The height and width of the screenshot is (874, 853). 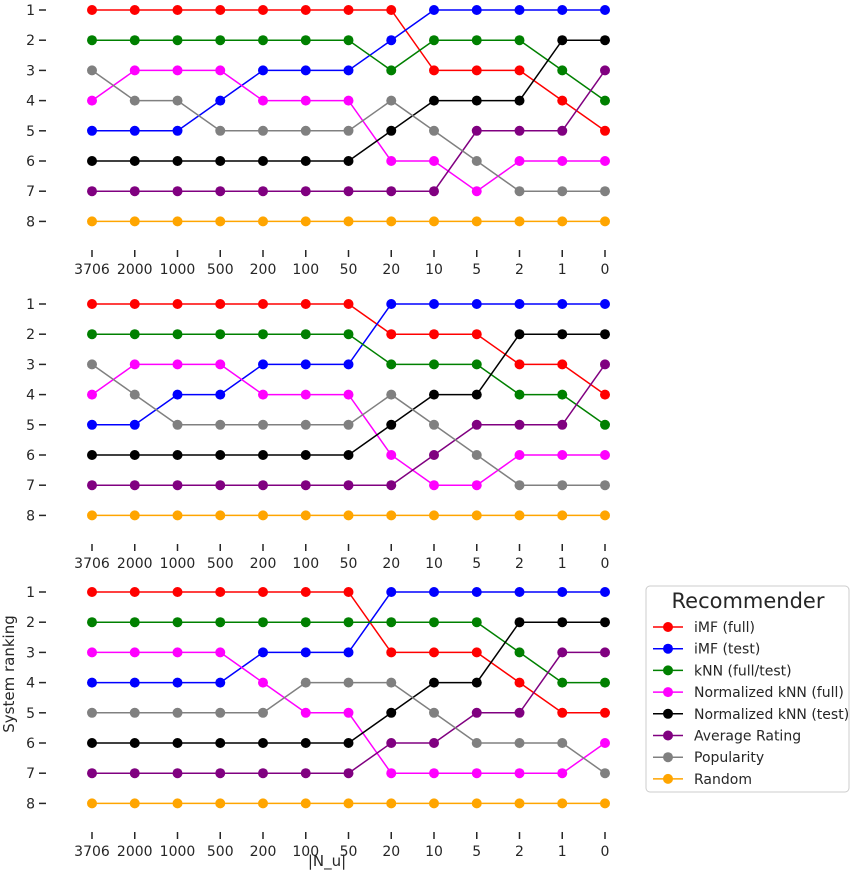 What do you see at coordinates (178, 564) in the screenshot?
I see `x-tick-label: 1000` at bounding box center [178, 564].